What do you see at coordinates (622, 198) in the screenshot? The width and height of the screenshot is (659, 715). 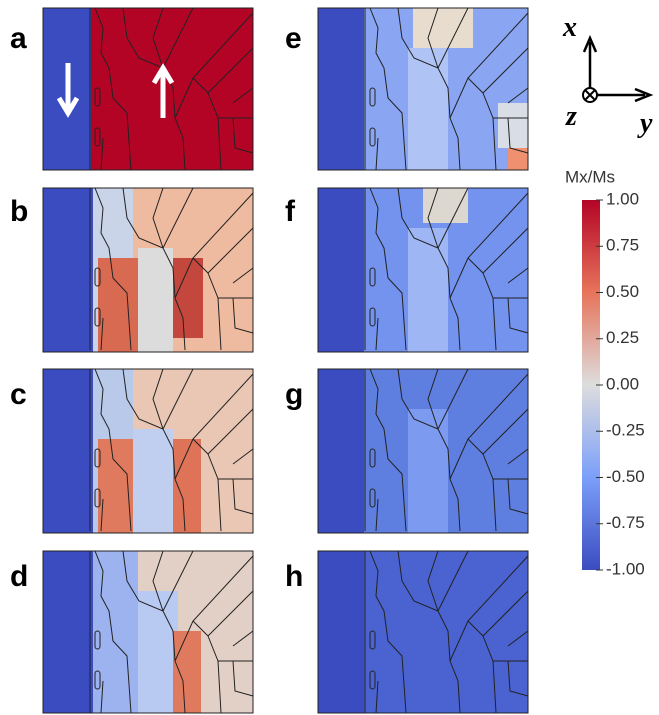 I see `colorbar-tick-label: 1.00` at bounding box center [622, 198].